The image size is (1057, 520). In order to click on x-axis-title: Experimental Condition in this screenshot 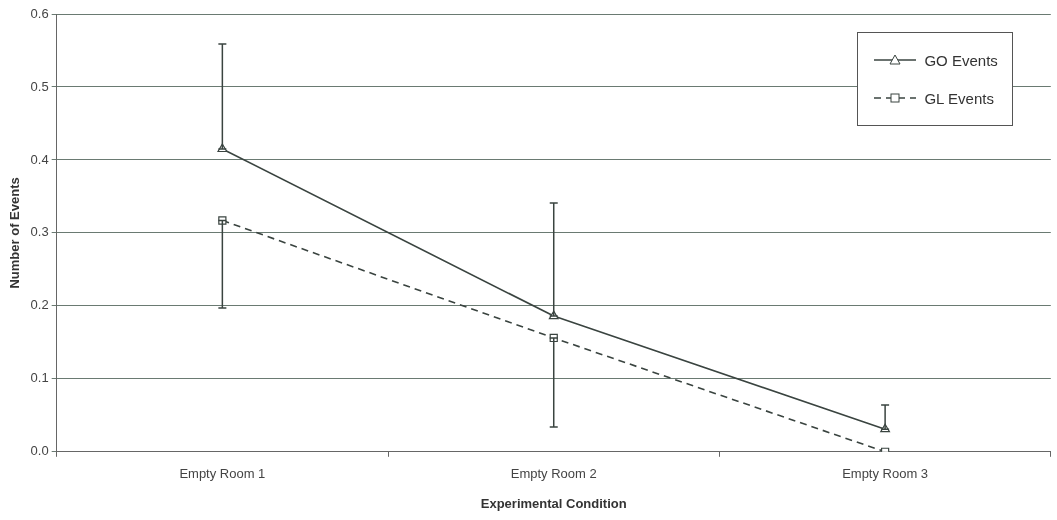, I will do `click(553, 503)`.